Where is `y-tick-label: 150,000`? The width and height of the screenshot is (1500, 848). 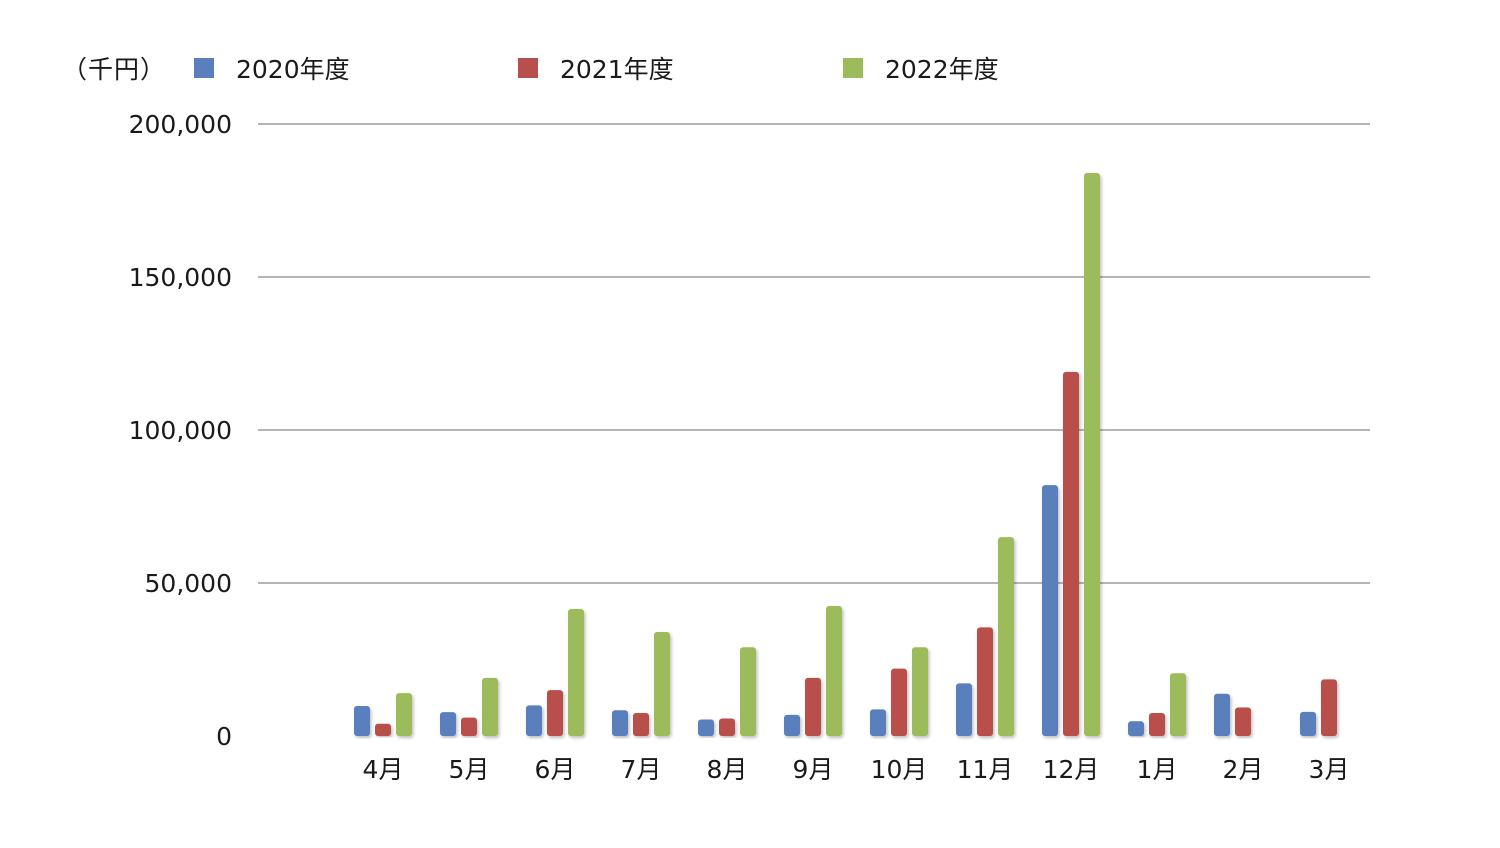 y-tick-label: 150,000 is located at coordinates (180, 277).